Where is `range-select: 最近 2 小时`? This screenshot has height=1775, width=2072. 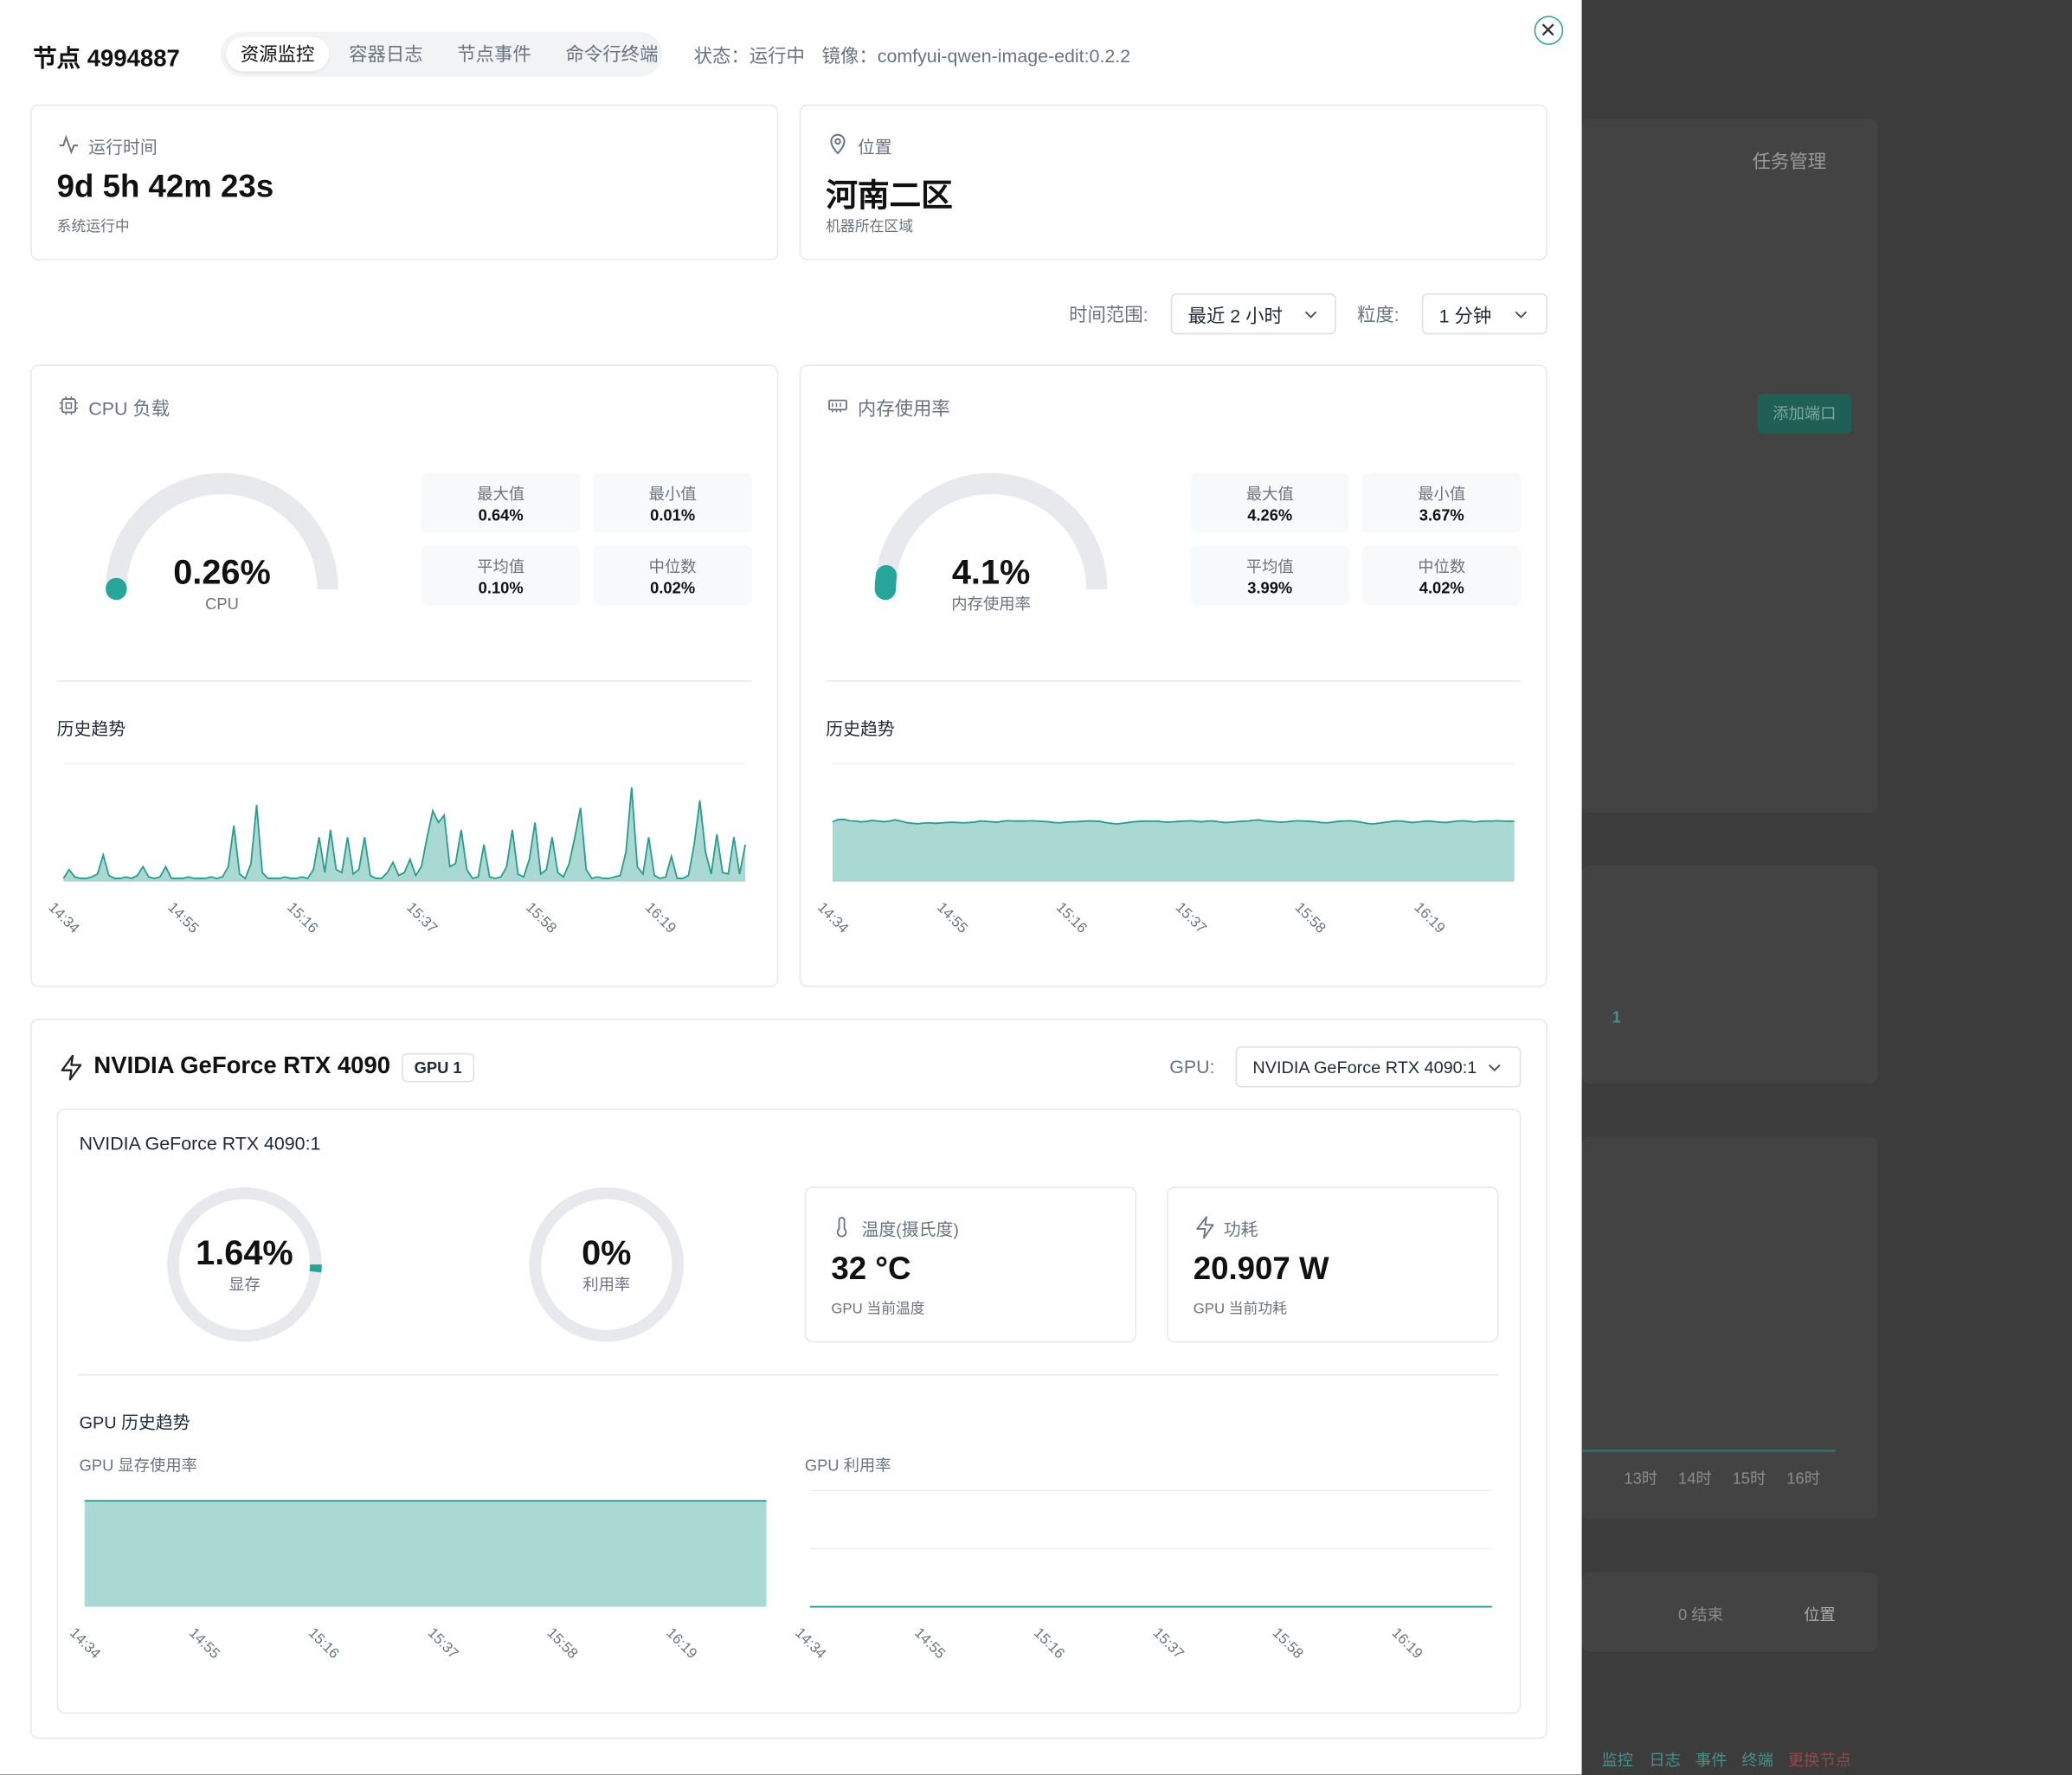 range-select: 最近 2 小时 is located at coordinates (1253, 314).